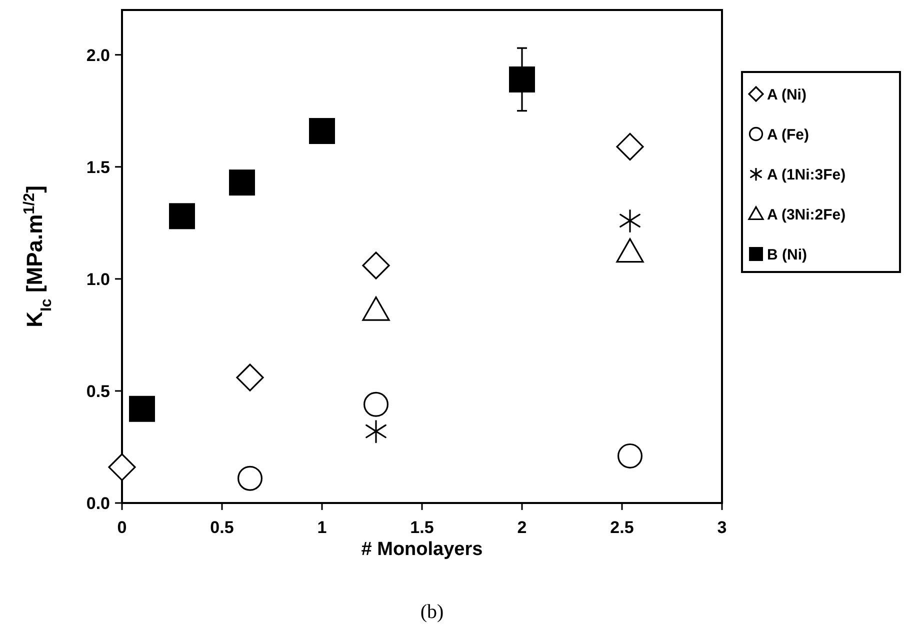 The height and width of the screenshot is (644, 904). What do you see at coordinates (806, 175) in the screenshot?
I see `legend-label: A (1Ni:3Fe)` at bounding box center [806, 175].